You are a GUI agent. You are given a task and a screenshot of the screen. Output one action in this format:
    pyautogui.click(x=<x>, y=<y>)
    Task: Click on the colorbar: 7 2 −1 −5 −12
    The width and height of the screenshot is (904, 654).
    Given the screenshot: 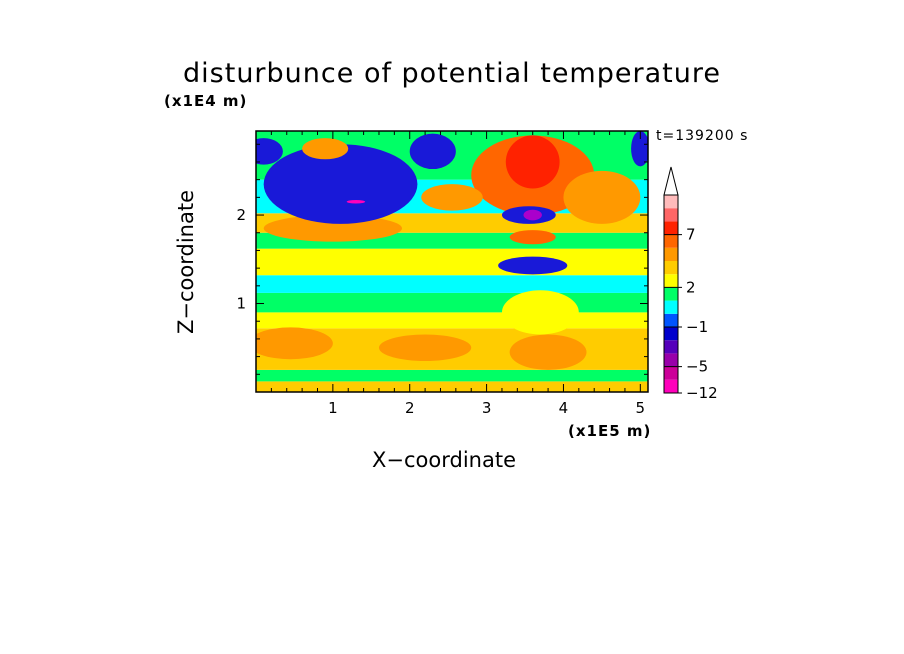 What is the action you would take?
    pyautogui.click(x=690, y=284)
    